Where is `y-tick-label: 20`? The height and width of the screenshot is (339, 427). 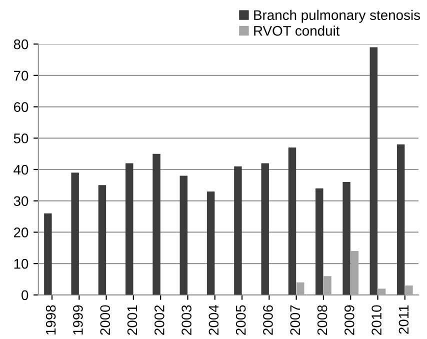
y-tick-label: 20 is located at coordinates (21, 233).